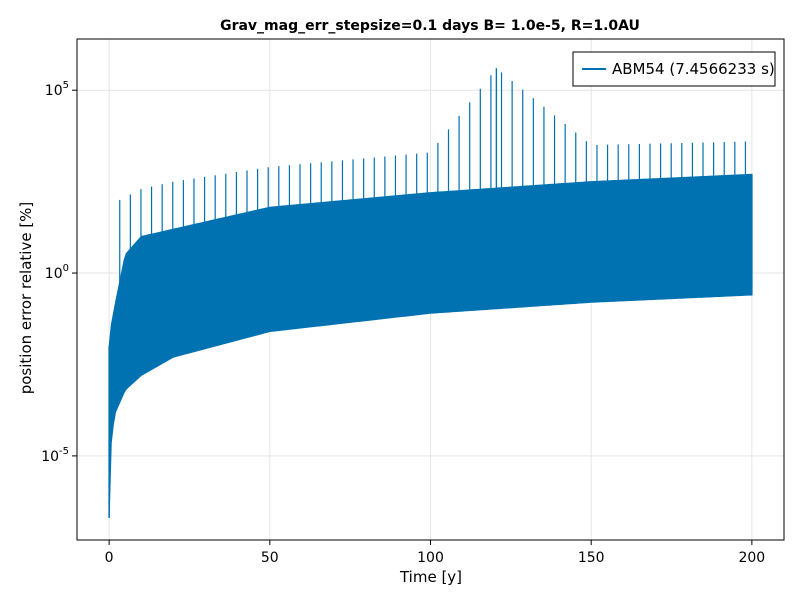 This screenshot has height=600, width=800. I want to click on y-tick-label: 10⁻⁵, so click(55, 455).